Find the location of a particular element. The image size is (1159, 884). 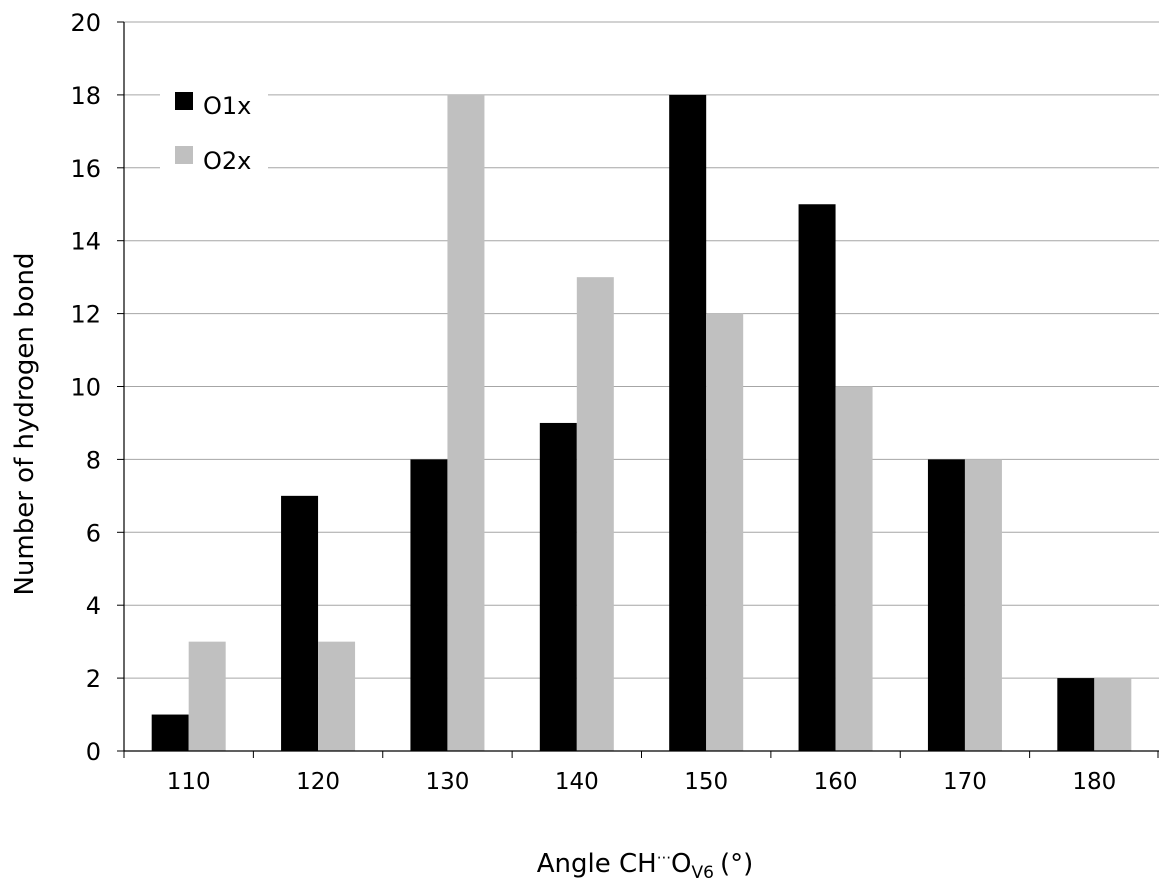

y-tick-label: 20 is located at coordinates (85, 23).